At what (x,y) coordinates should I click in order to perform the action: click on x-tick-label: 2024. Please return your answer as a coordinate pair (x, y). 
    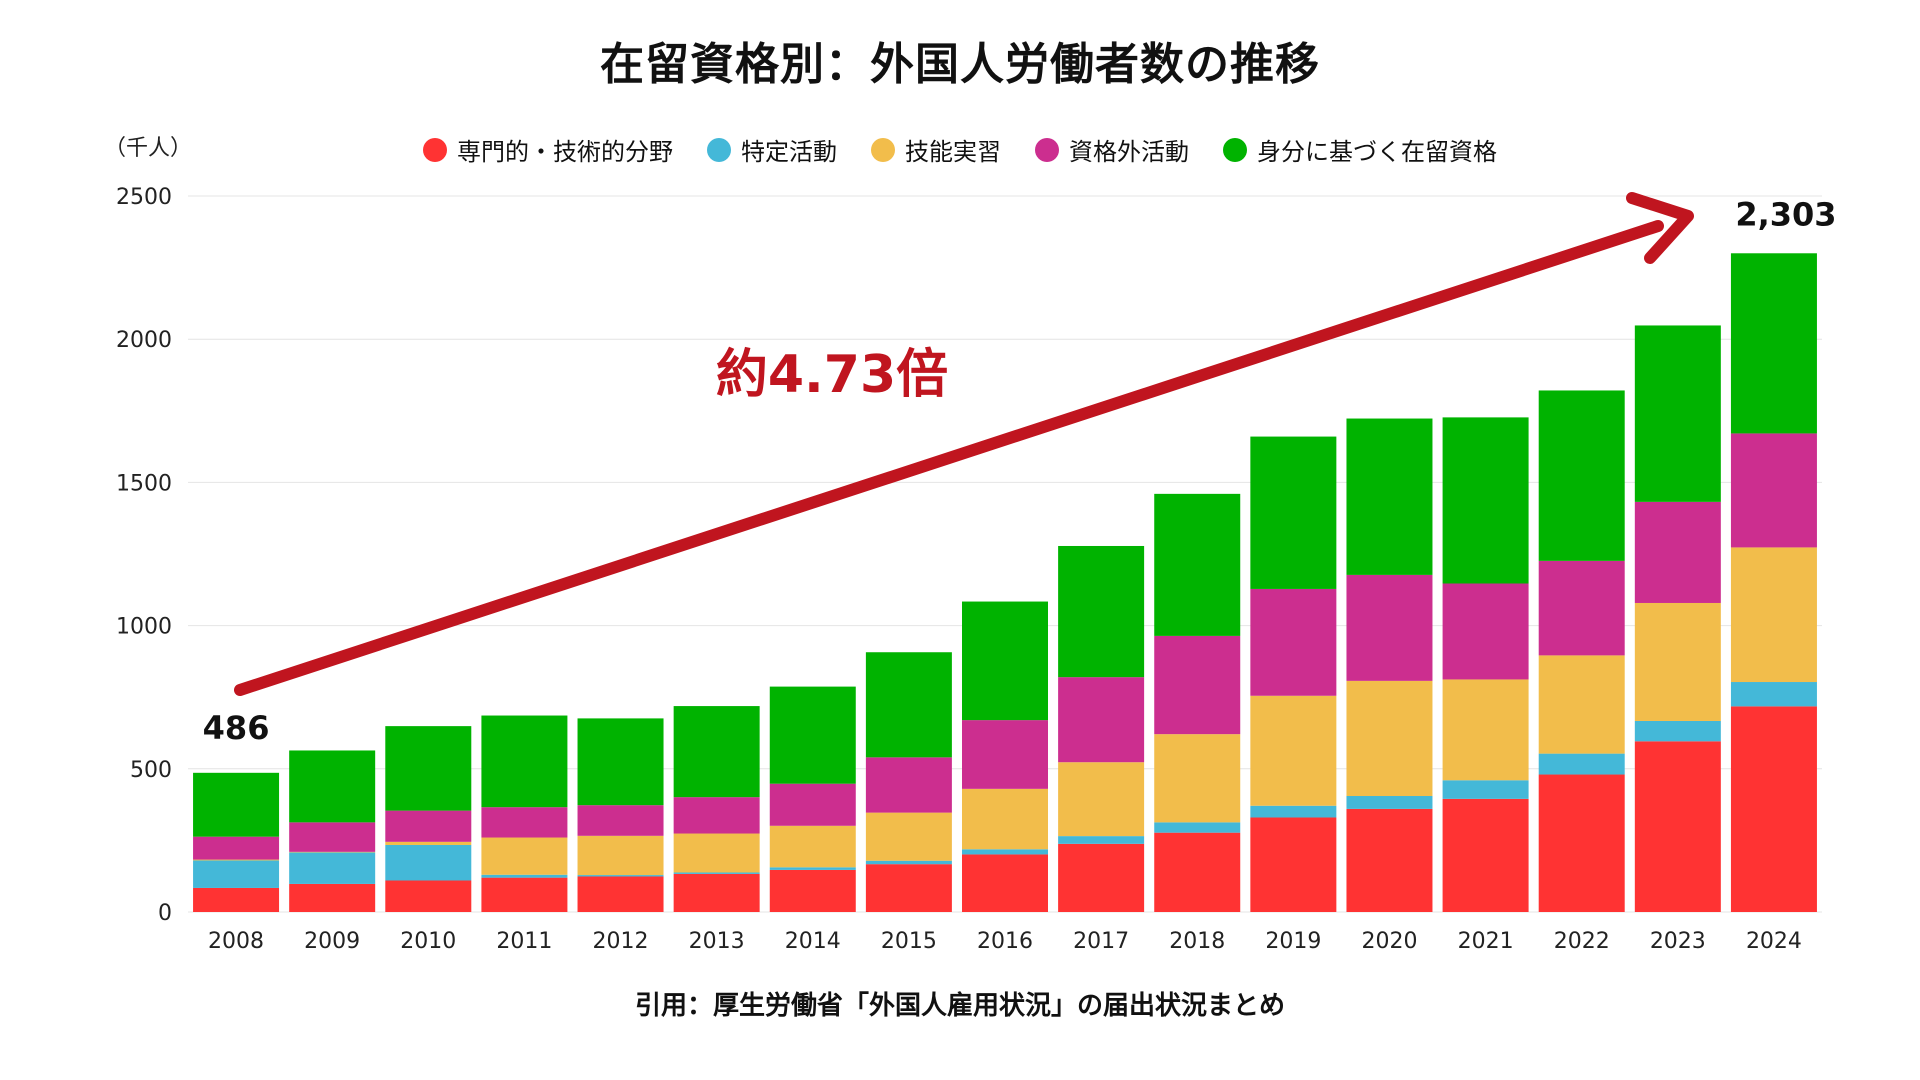
    Looking at the image, I should click on (1774, 941).